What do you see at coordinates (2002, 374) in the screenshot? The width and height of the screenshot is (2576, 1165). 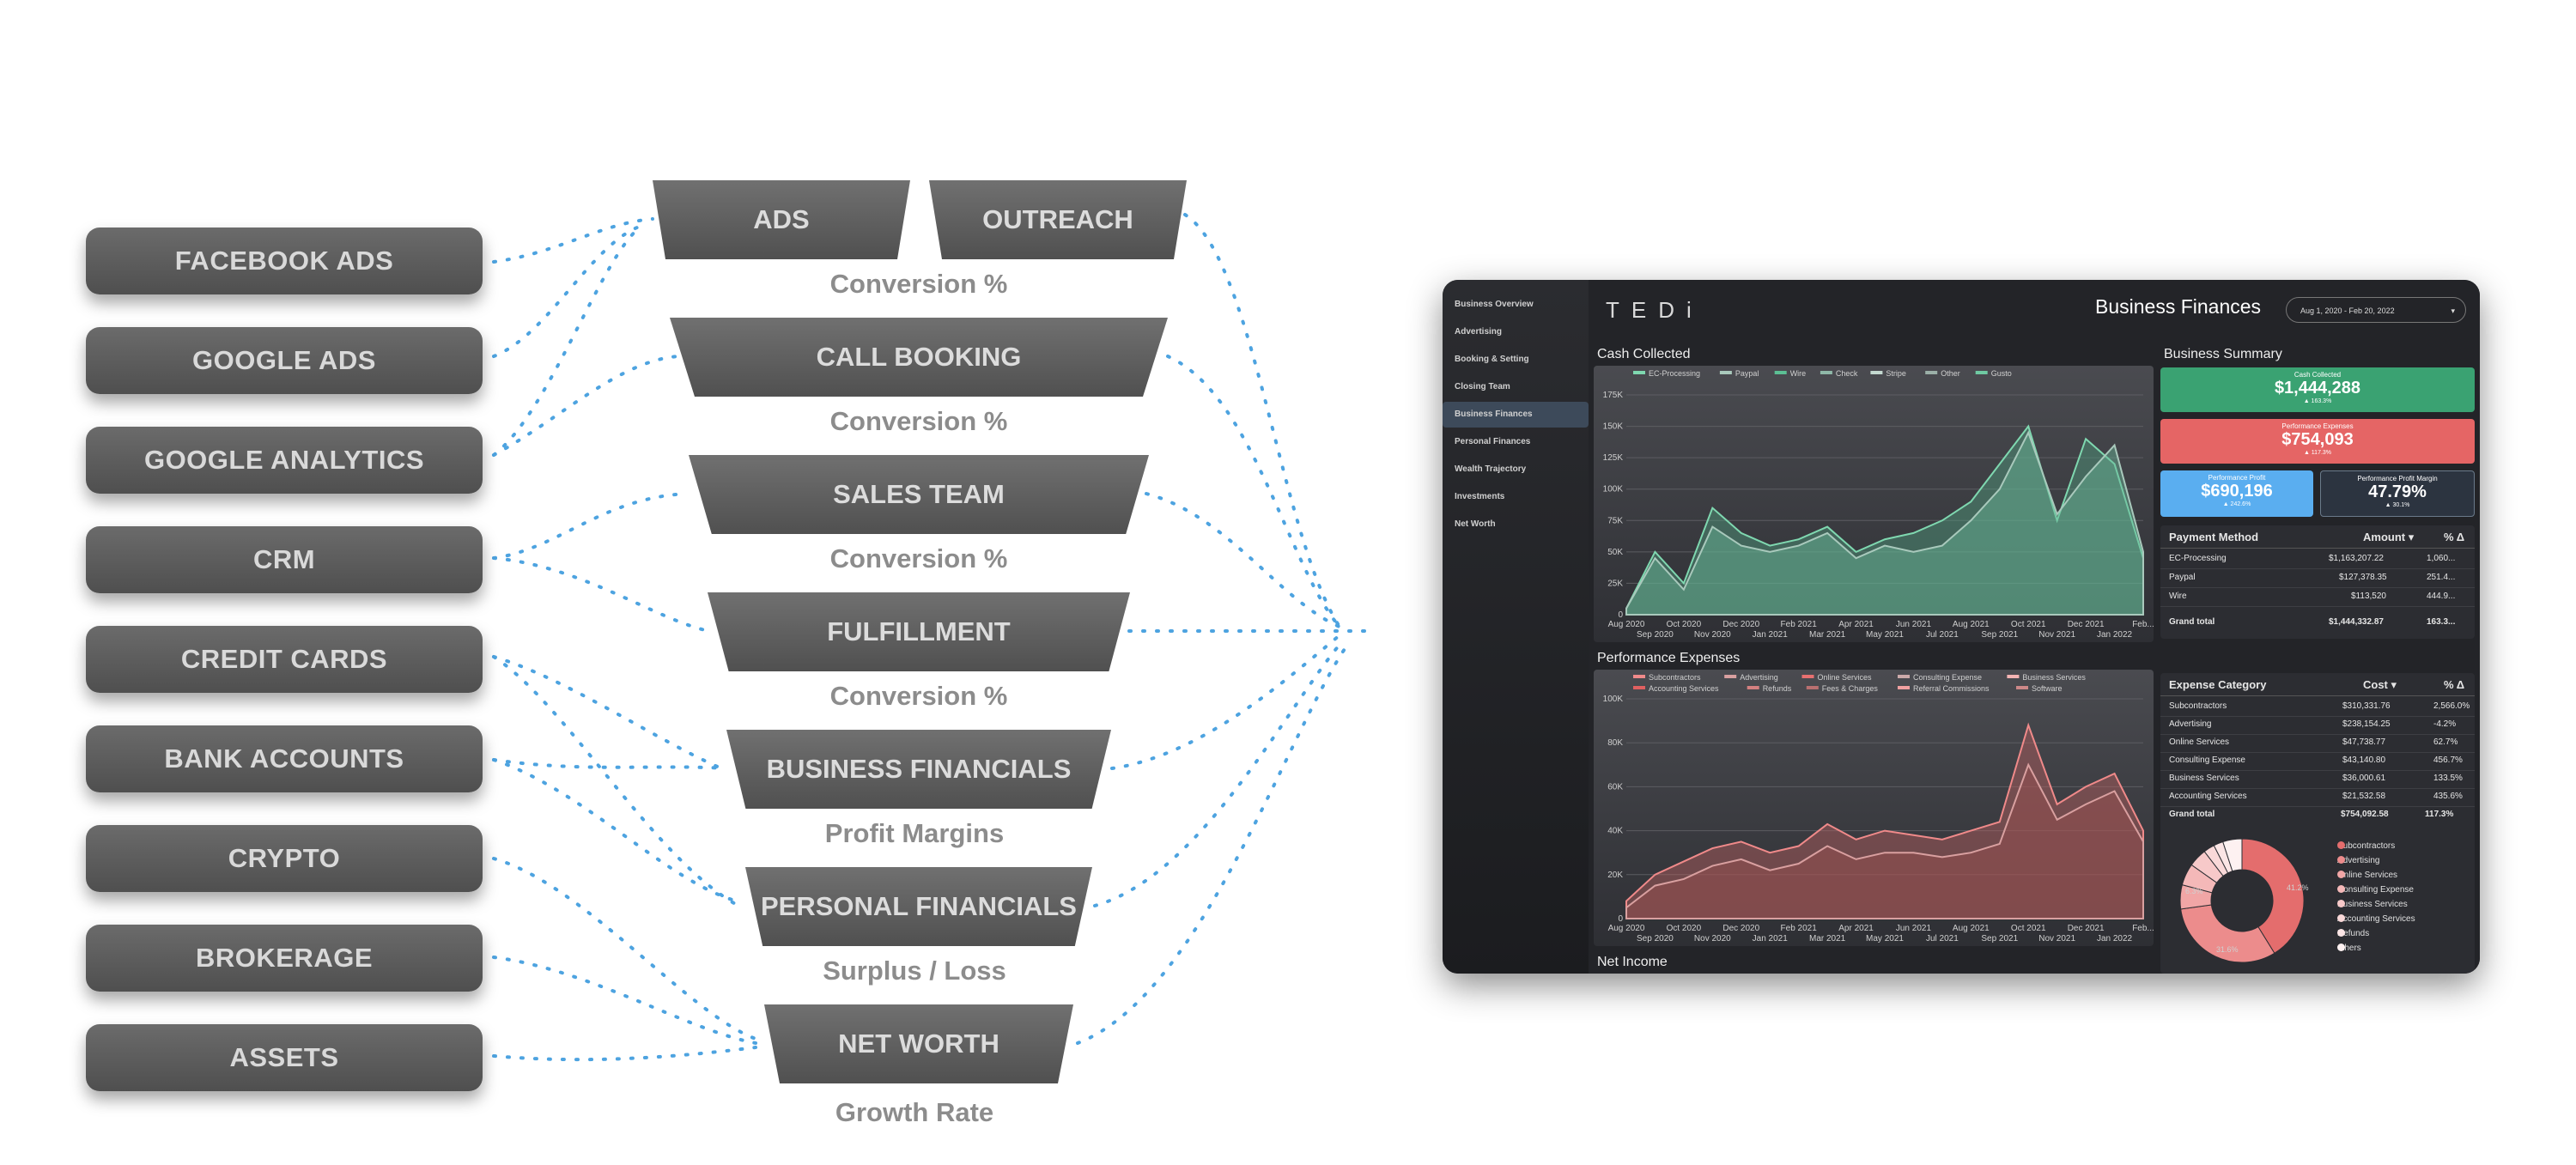 I see `legend-label: Gusto` at bounding box center [2002, 374].